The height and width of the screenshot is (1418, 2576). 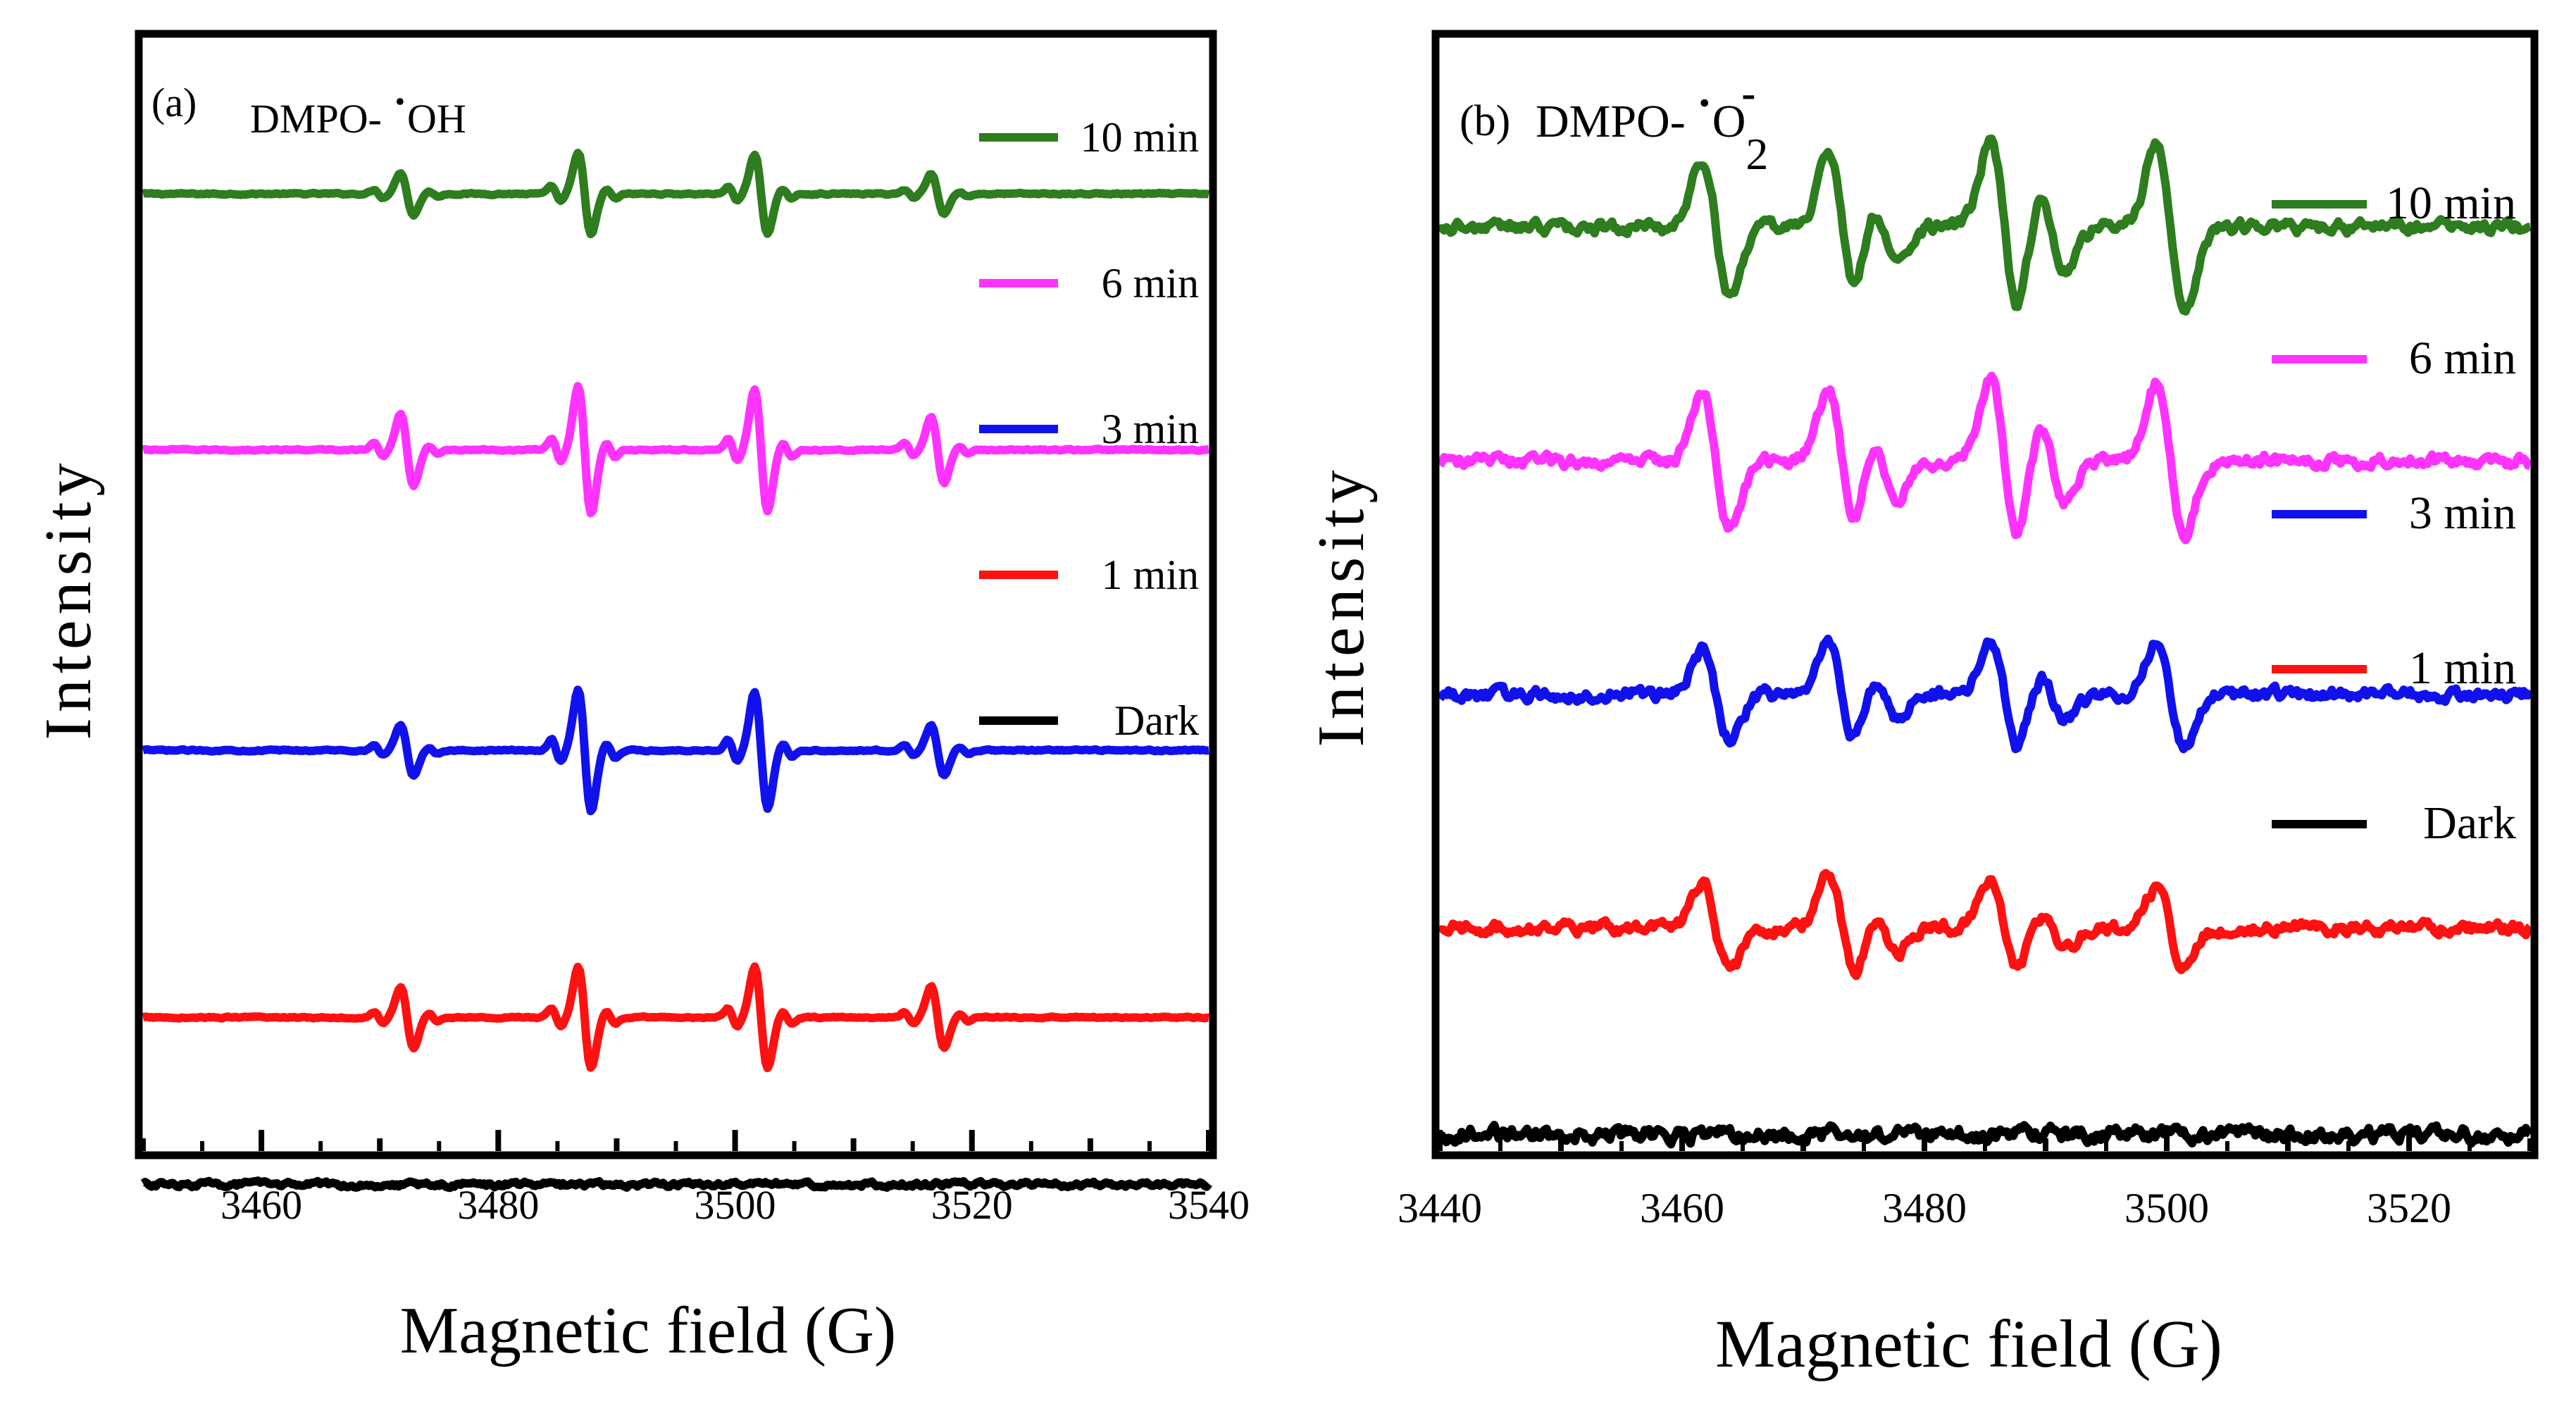 I want to click on panel-a-tick-label-3480: 3480, so click(x=498, y=1205).